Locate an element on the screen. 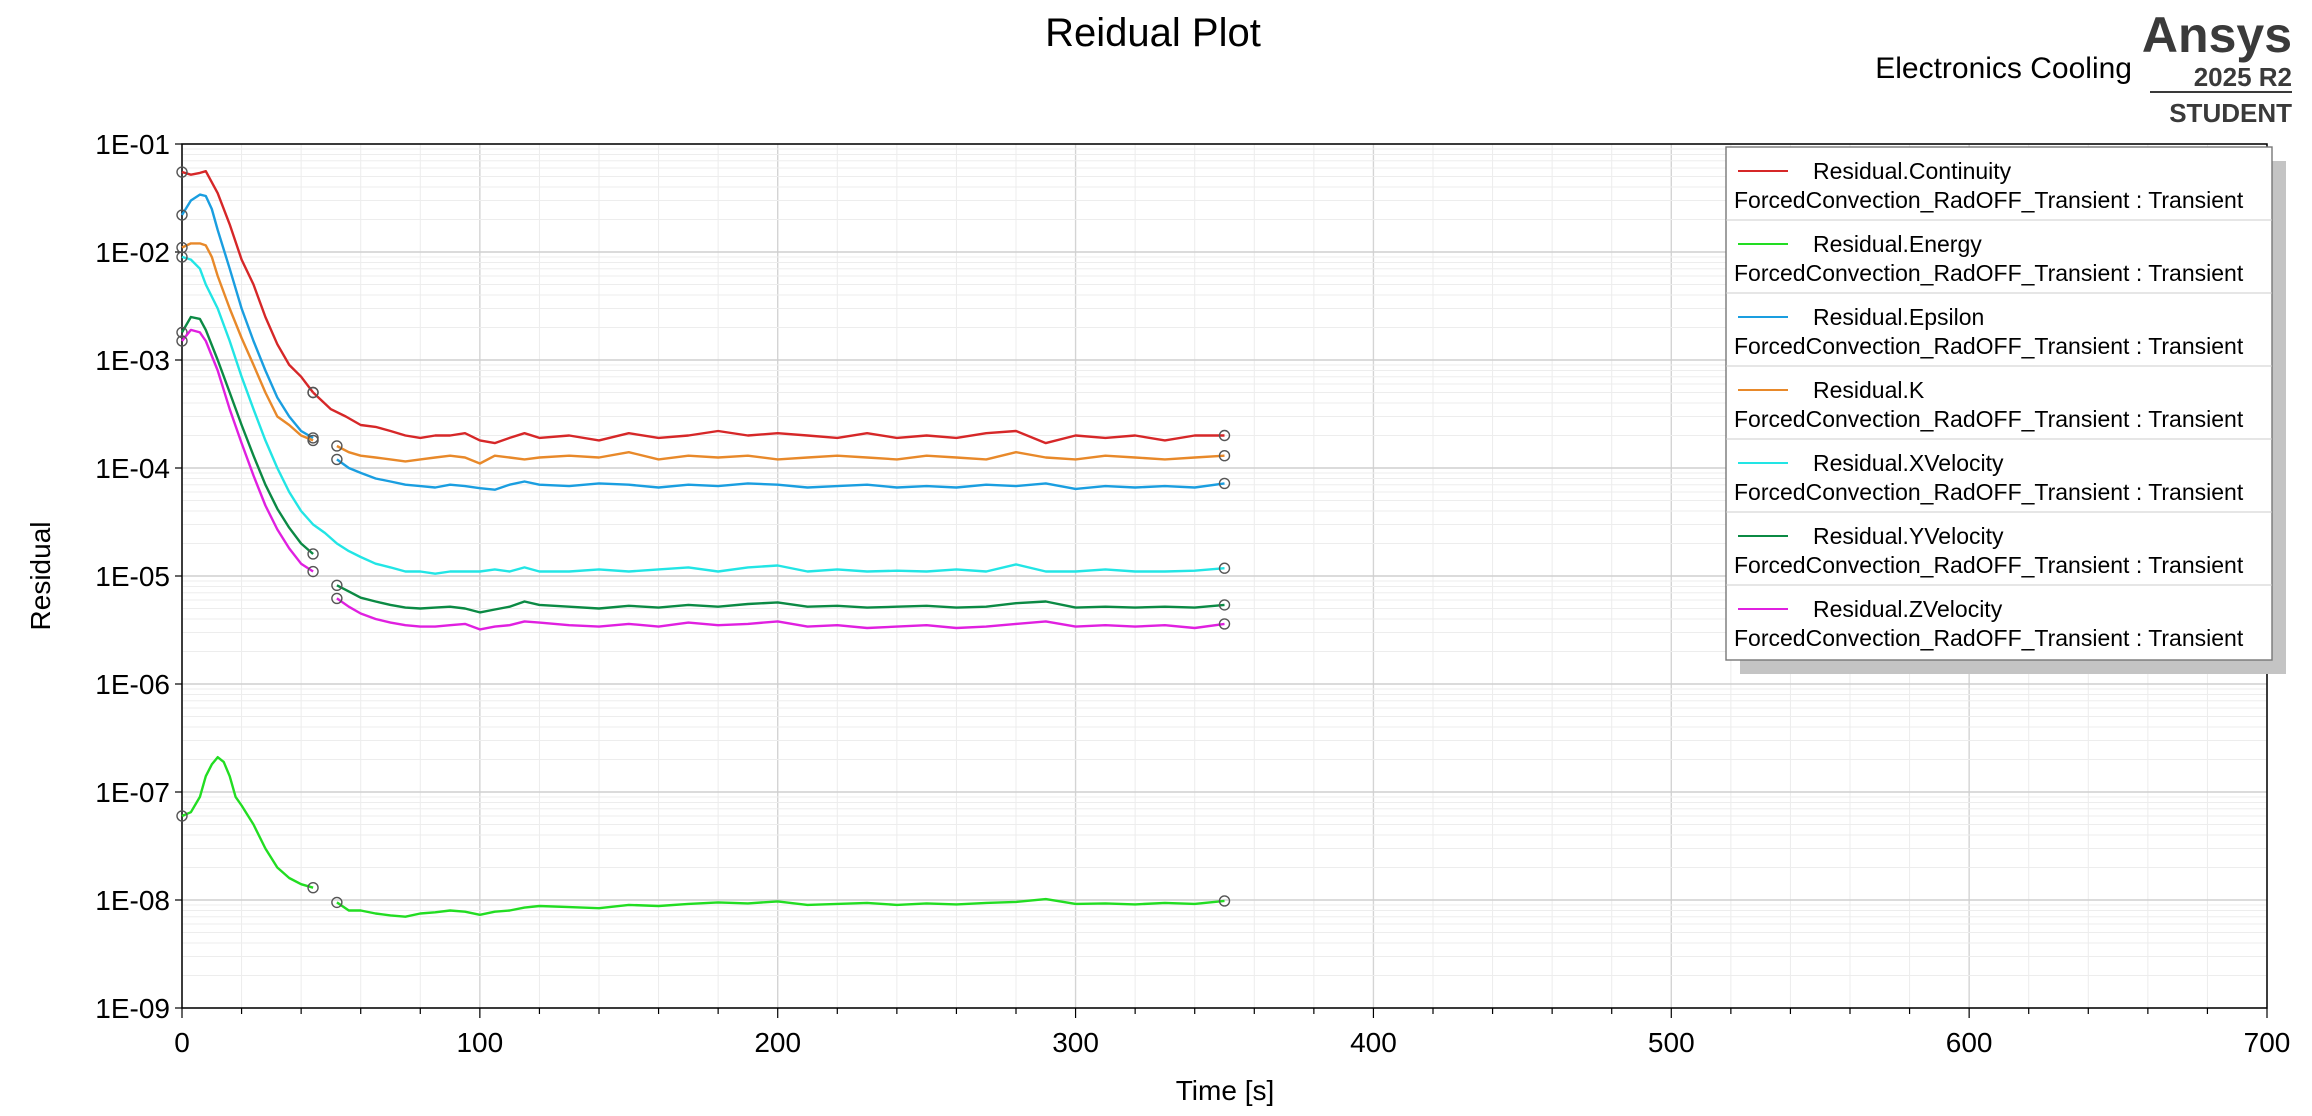  y-tick-label: 1E-03 is located at coordinates (132, 360).